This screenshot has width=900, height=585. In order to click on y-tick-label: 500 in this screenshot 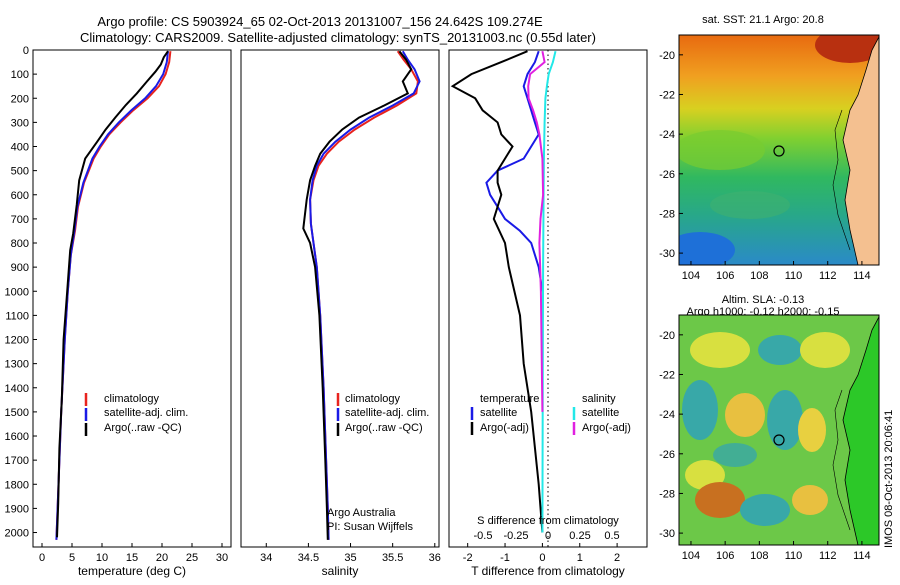, I will do `click(20, 172)`.